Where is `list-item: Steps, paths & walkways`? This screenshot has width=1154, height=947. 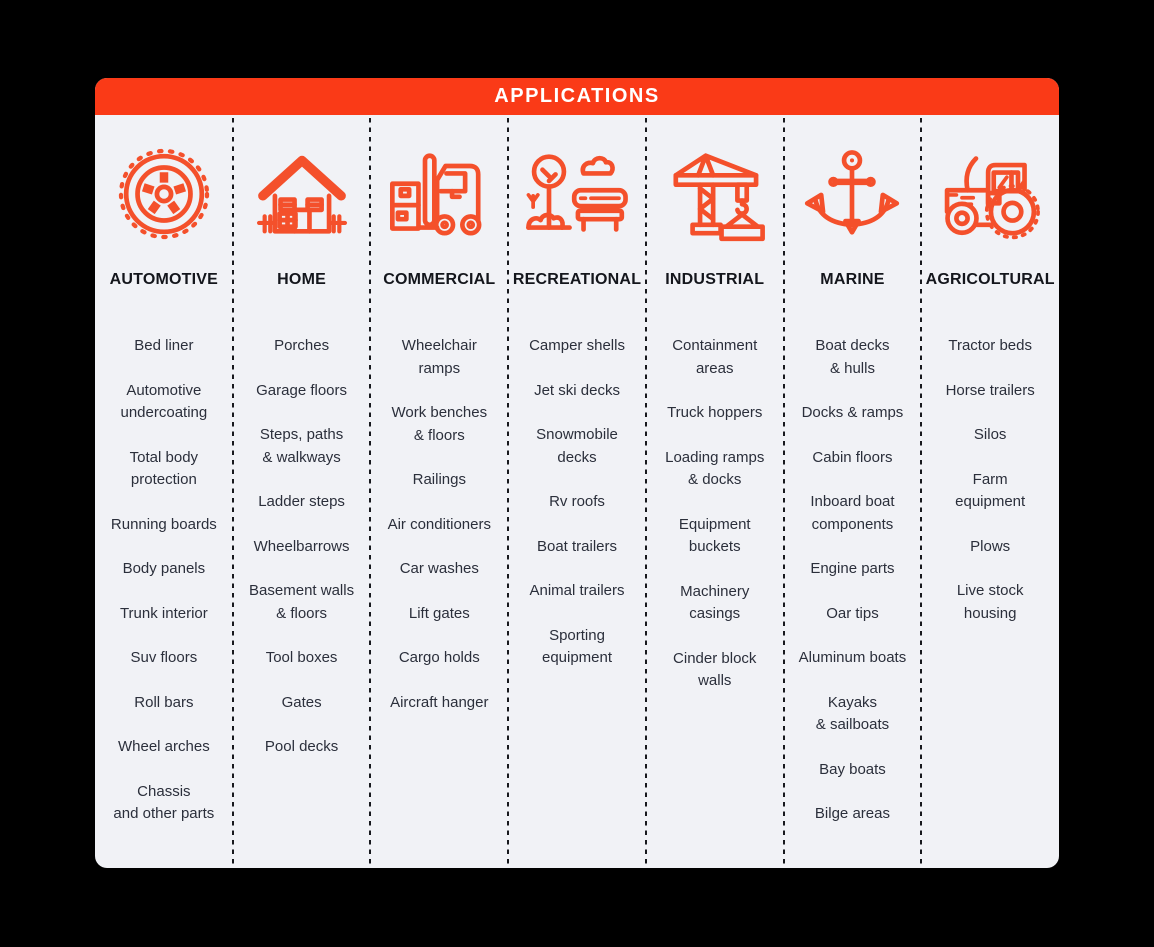 list-item: Steps, paths & walkways is located at coordinates (301, 446).